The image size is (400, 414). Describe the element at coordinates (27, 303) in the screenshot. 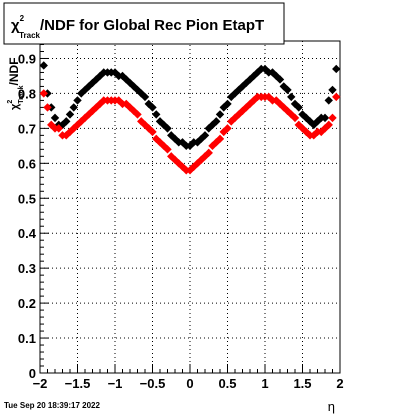

I see `y-tick-label: 0.2` at that location.